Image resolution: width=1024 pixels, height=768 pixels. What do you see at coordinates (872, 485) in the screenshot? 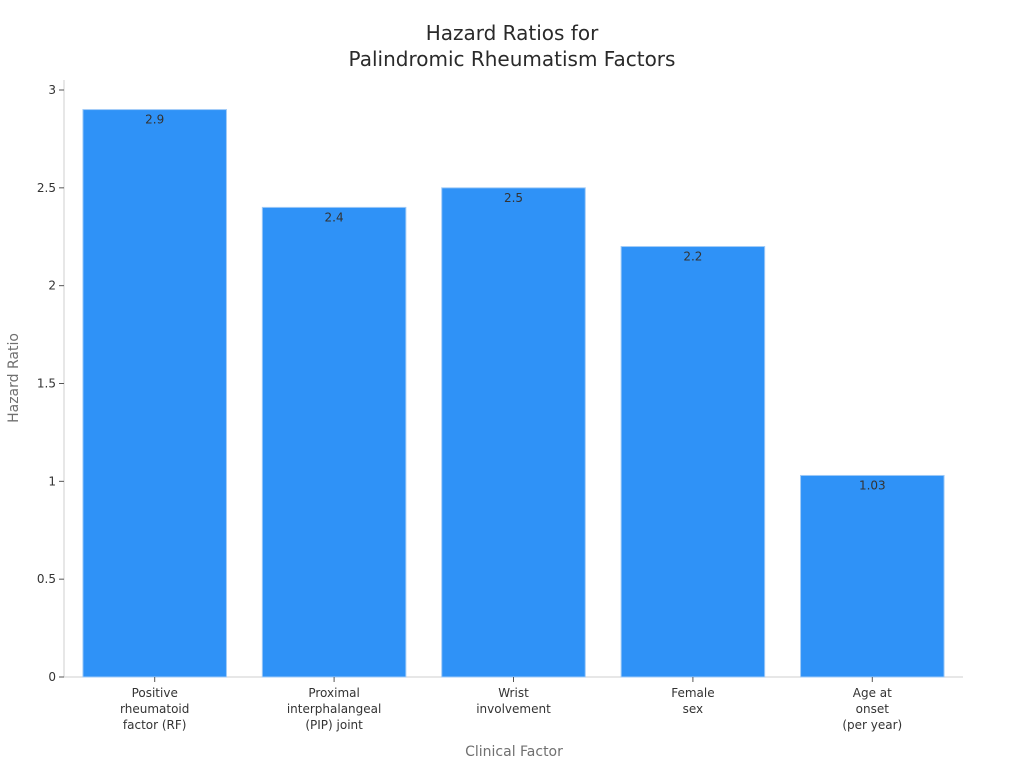
I see `bar-value-label: 1.03` at bounding box center [872, 485].